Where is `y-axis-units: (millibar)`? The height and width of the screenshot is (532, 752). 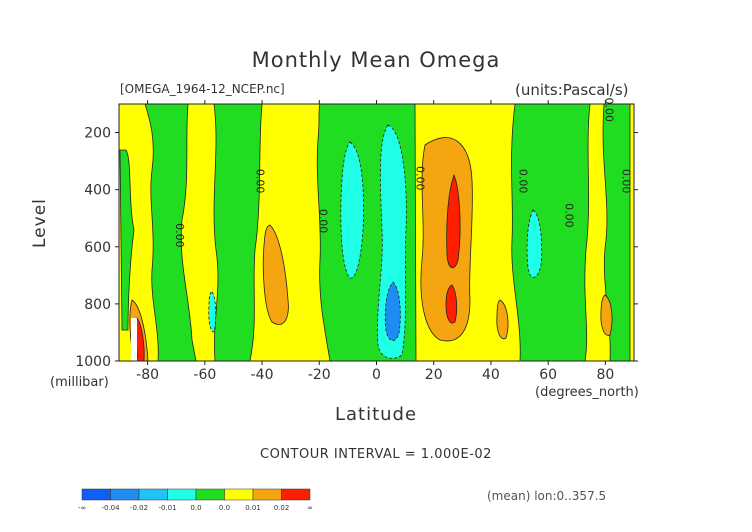
y-axis-units: (millibar) is located at coordinates (79, 382).